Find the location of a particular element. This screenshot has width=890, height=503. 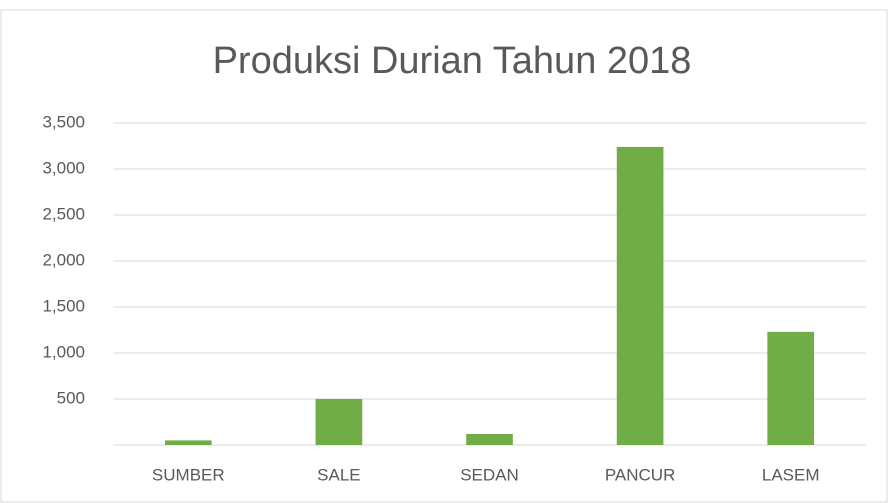

x-tick-label: PANCUR is located at coordinates (640, 474).